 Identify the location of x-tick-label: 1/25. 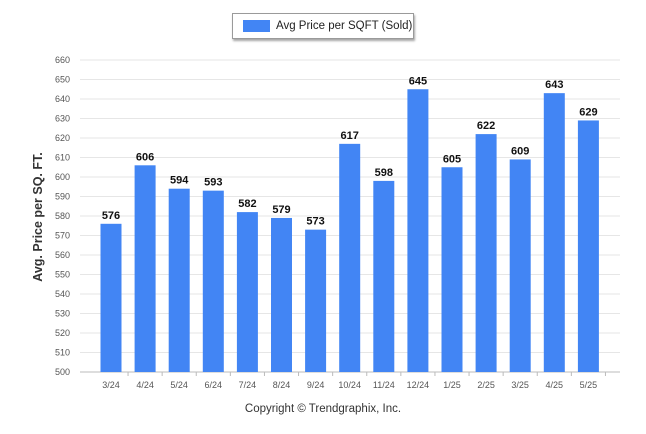
(452, 385).